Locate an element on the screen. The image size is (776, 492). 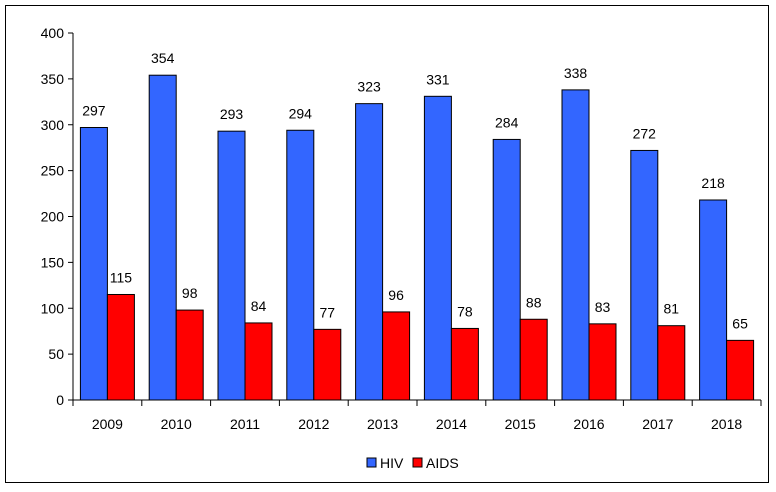
x-tick-label: 2009 is located at coordinates (107, 424).